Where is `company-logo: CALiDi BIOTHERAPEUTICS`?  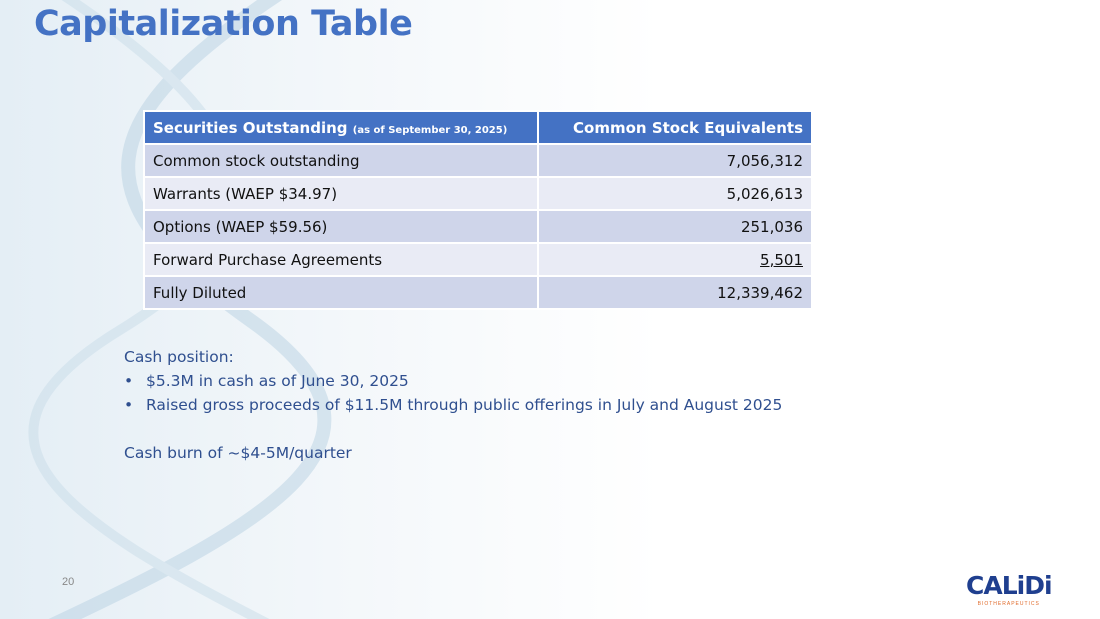 company-logo: CALiDi BIOTHERAPEUTICS is located at coordinates (1009, 589).